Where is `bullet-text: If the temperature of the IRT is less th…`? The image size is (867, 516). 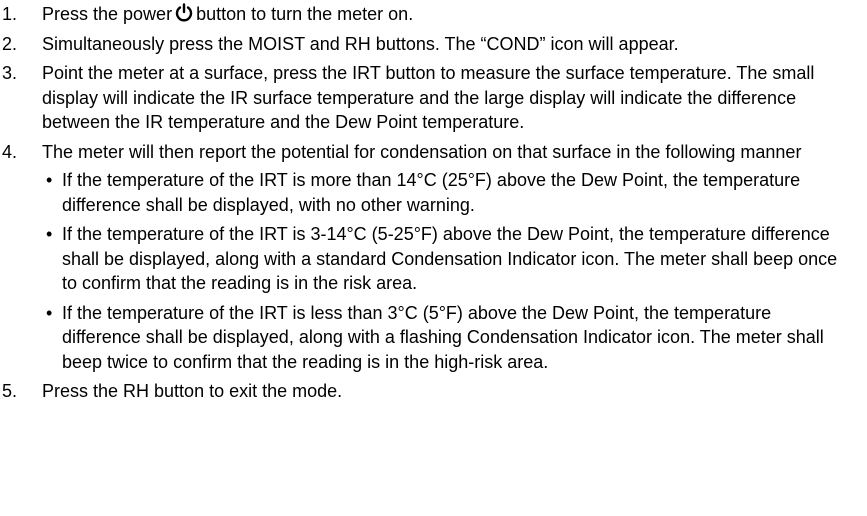
bullet-text: If the temperature of the IRT is less th… is located at coordinates (443, 337).